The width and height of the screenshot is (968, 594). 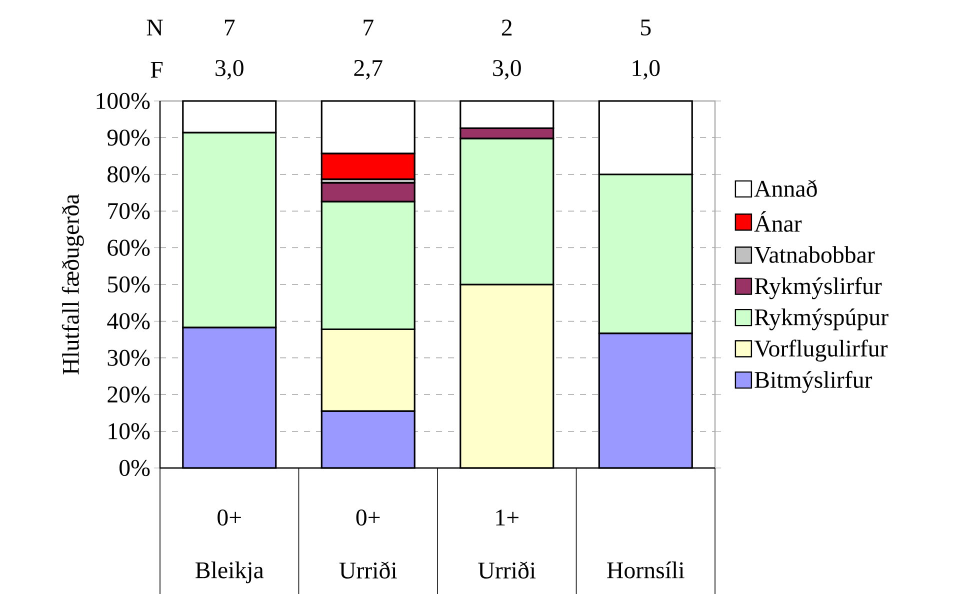 I want to click on y-tick-label: 40%, so click(x=128, y=321).